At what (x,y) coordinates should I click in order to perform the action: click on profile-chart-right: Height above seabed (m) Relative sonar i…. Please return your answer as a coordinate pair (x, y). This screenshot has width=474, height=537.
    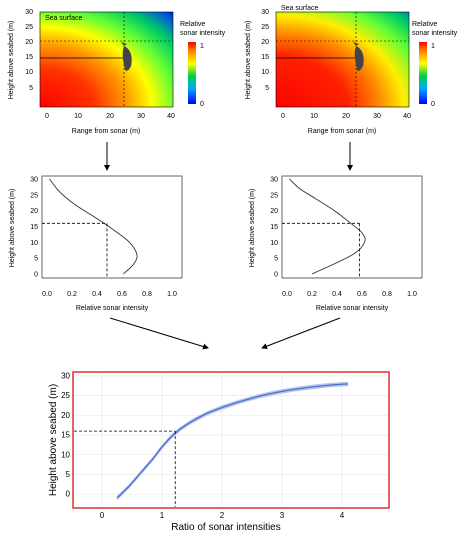
    Looking at the image, I should click on (336, 243).